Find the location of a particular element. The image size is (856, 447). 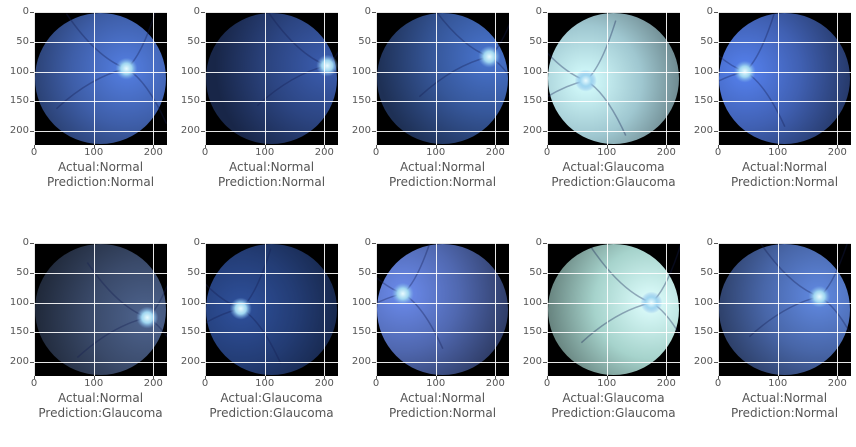

actual-value: Glaucoma is located at coordinates (292, 398).